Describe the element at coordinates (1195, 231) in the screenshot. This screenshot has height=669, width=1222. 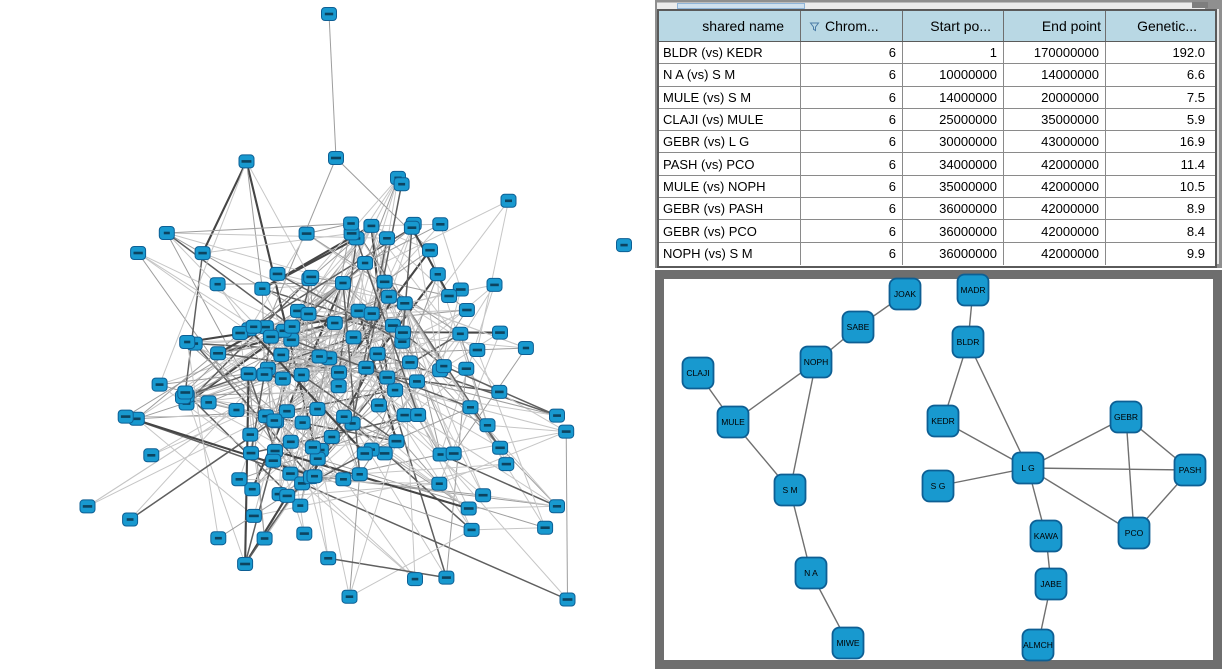
I see `table-cell: 8.4` at that location.